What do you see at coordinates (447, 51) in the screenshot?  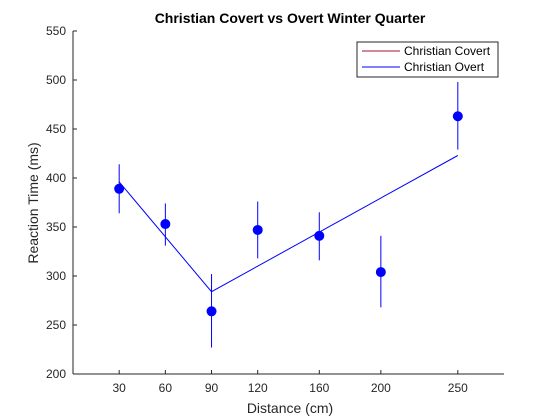 I see `legend-label: Christian Covert` at bounding box center [447, 51].